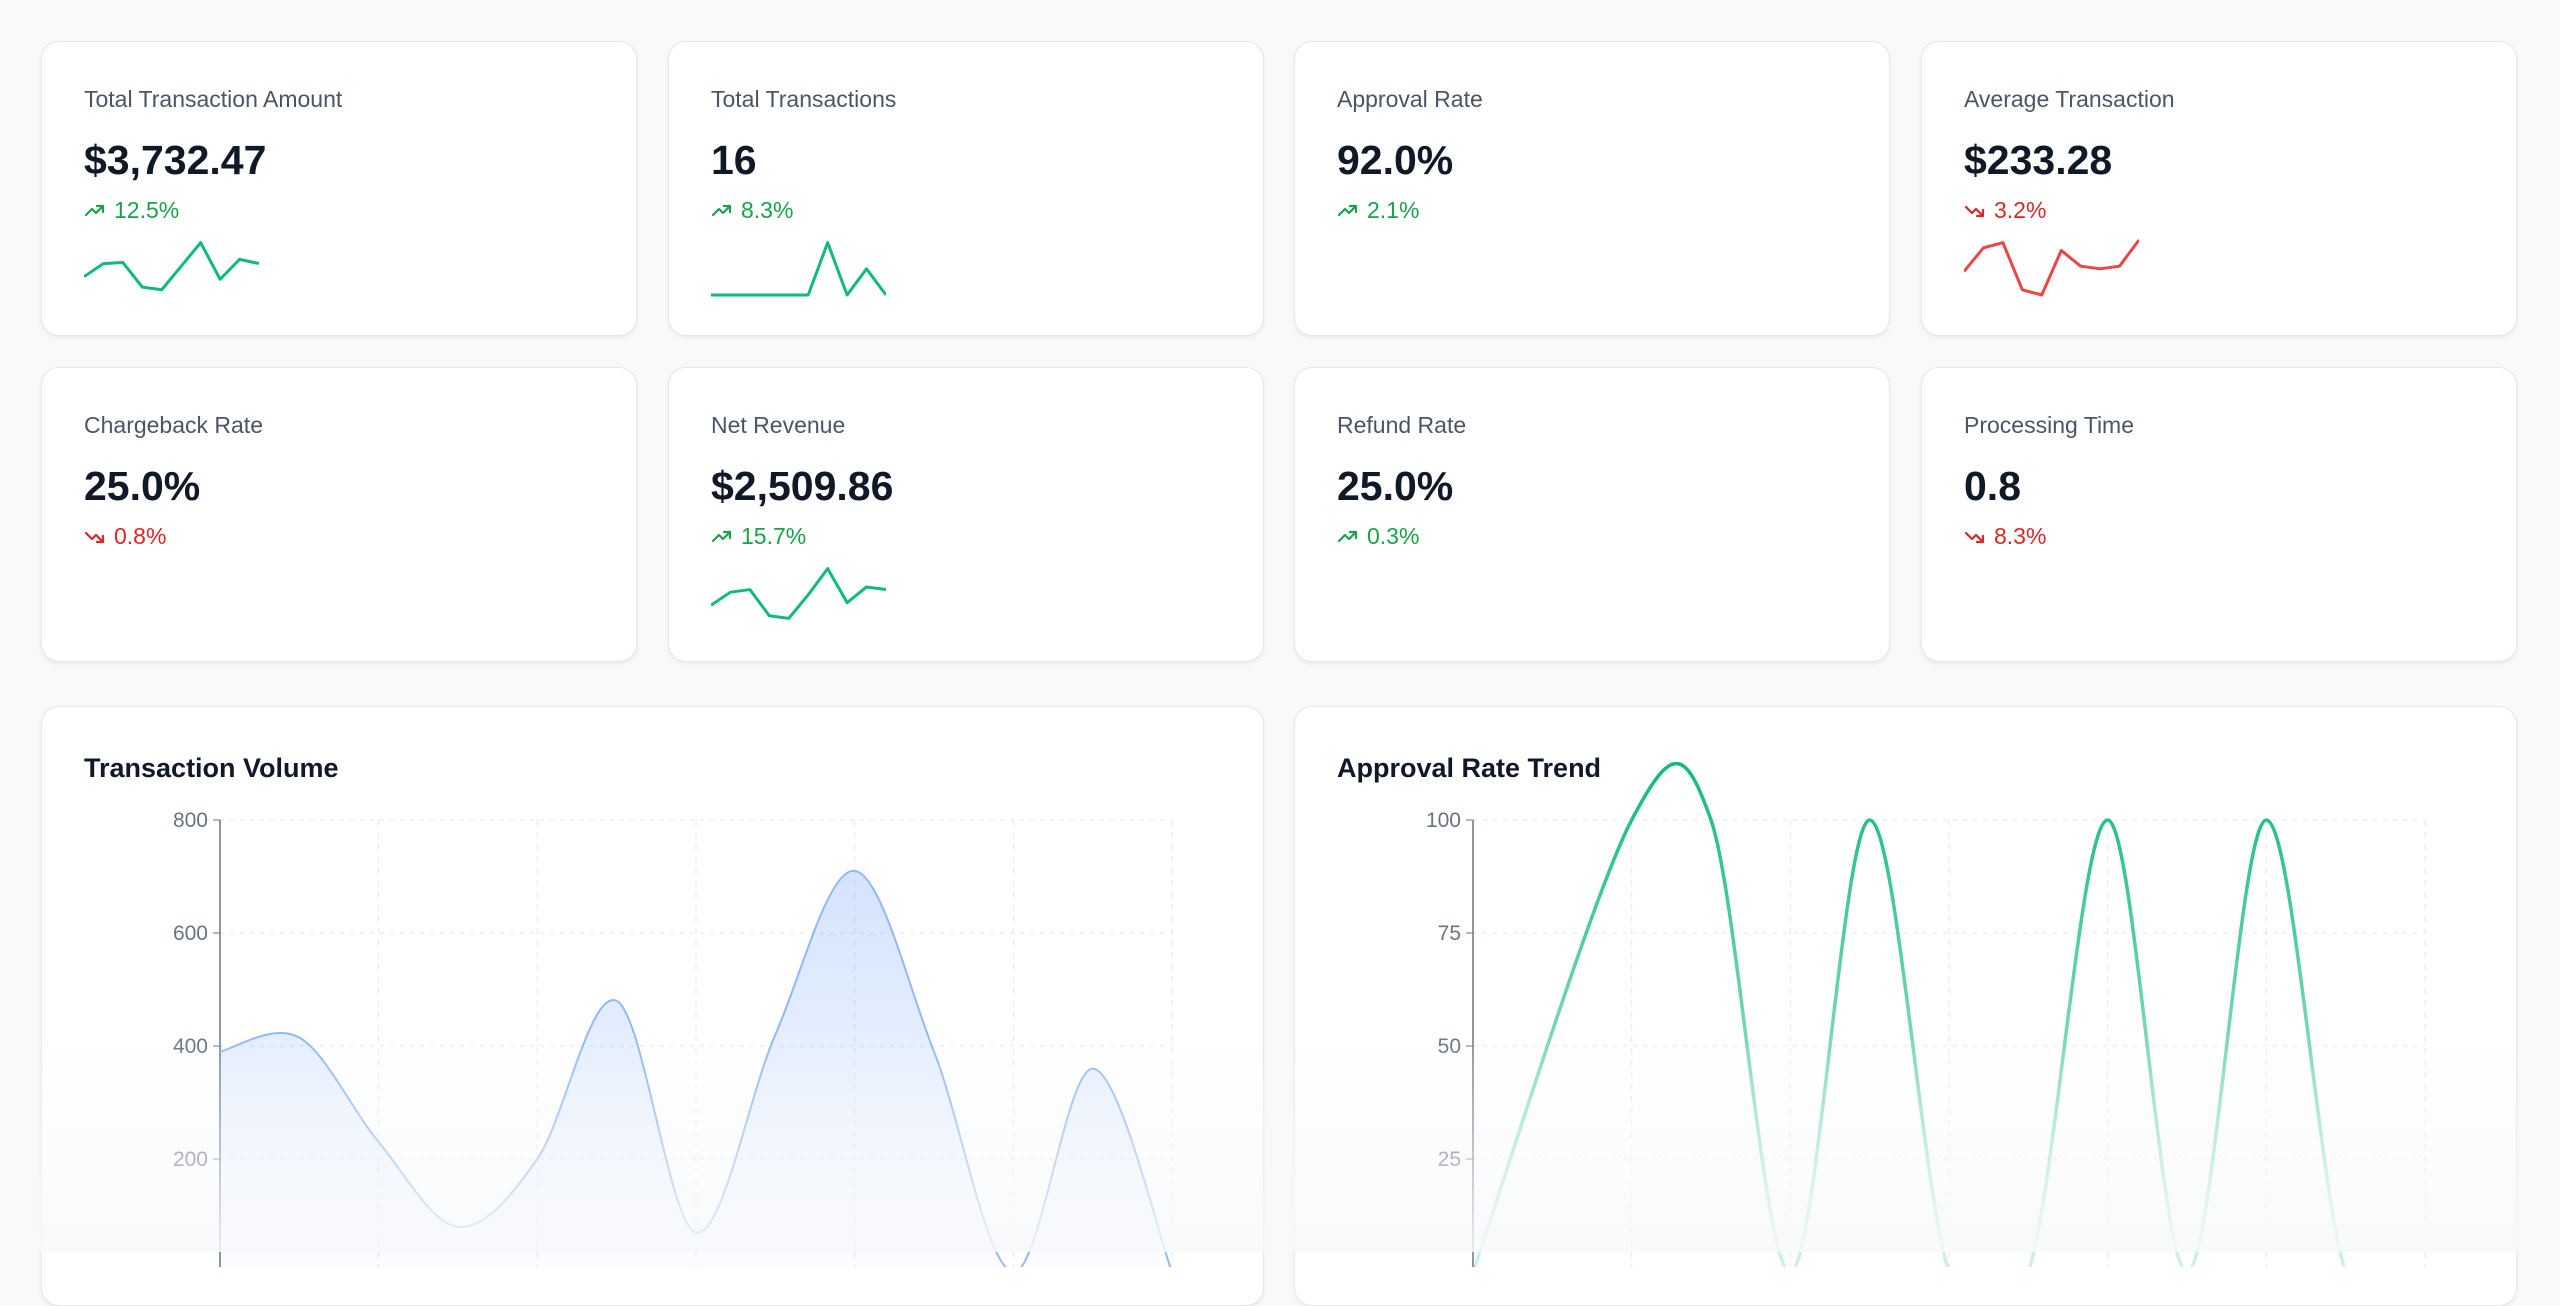 The height and width of the screenshot is (1306, 2560). What do you see at coordinates (966, 188) in the screenshot?
I see `kpi-card: Total Transactions 16 8.3%` at bounding box center [966, 188].